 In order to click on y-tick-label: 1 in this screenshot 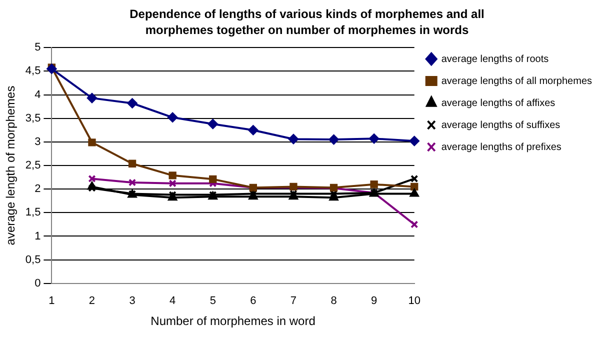, I will do `click(37, 236)`.